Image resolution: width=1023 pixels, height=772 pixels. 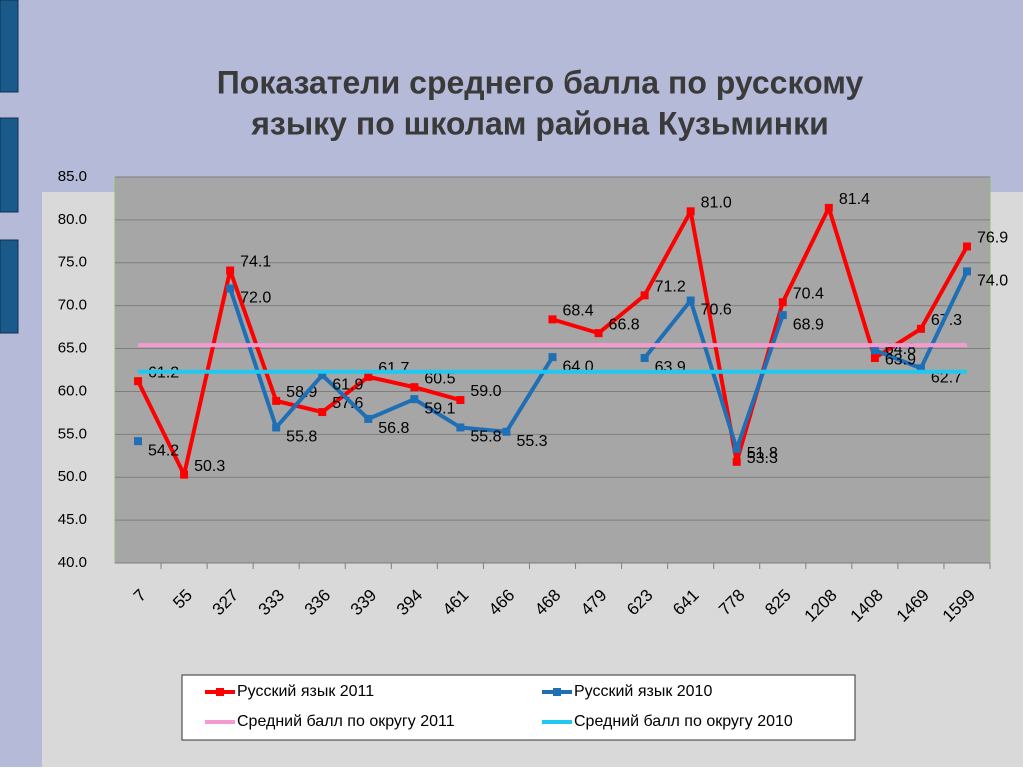 I want to click on value-label: 53.3, so click(x=762, y=458).